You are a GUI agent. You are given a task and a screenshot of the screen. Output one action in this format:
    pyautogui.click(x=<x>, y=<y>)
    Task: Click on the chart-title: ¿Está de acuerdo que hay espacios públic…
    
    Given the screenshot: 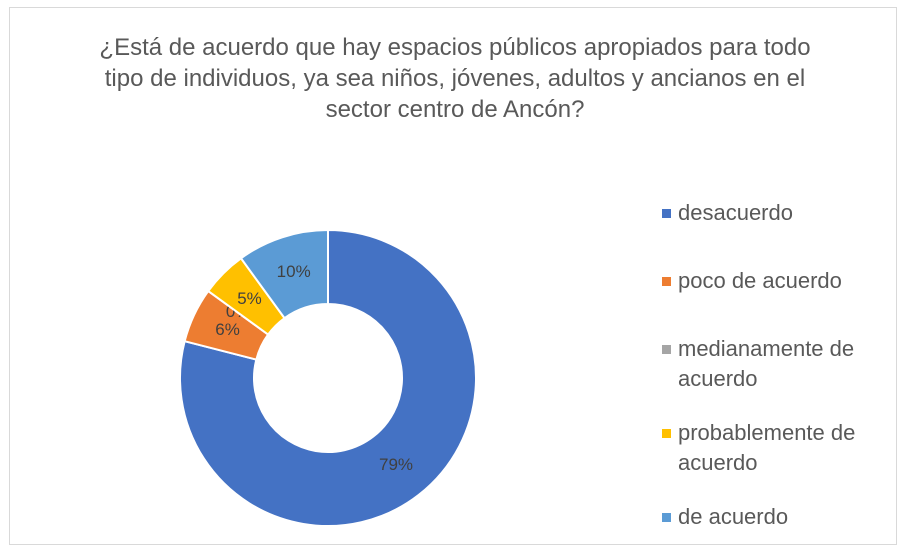 What is the action you would take?
    pyautogui.click(x=455, y=78)
    